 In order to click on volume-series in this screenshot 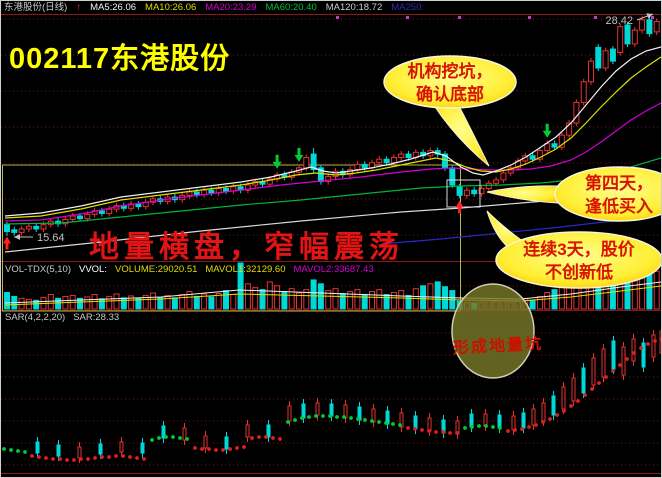, I will do `click(332, 286)`.